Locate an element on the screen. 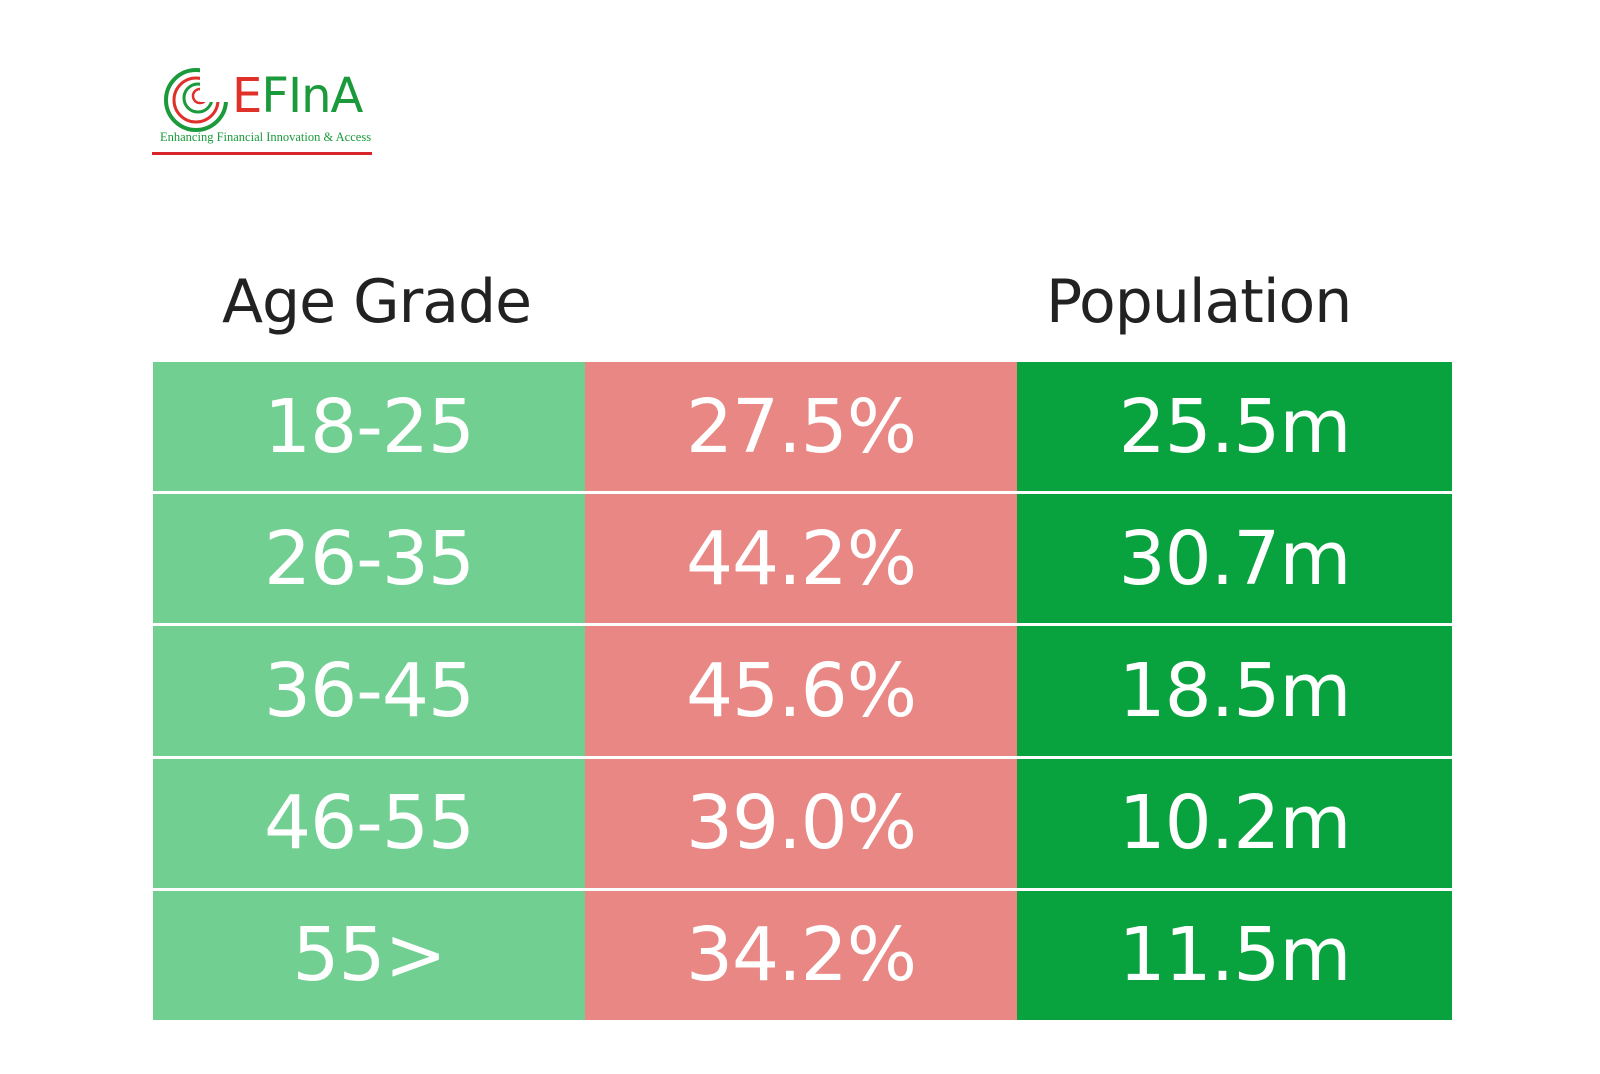 The height and width of the screenshot is (1074, 1600). age-cell: 18-25 is located at coordinates (369, 427).